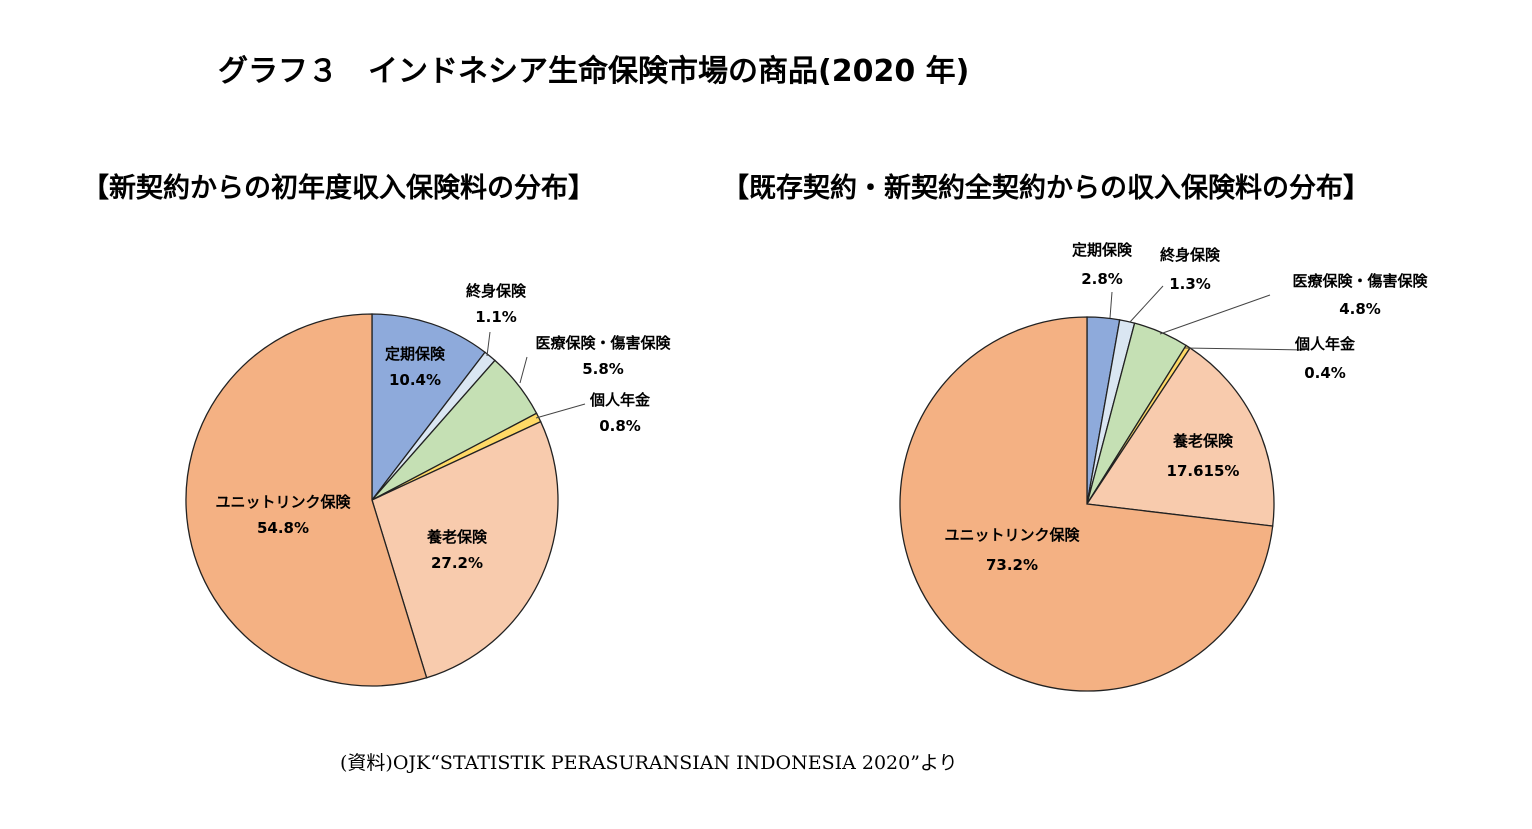 The width and height of the screenshot is (1532, 829). I want to click on pie1-value-term: 10.4%, so click(415, 380).